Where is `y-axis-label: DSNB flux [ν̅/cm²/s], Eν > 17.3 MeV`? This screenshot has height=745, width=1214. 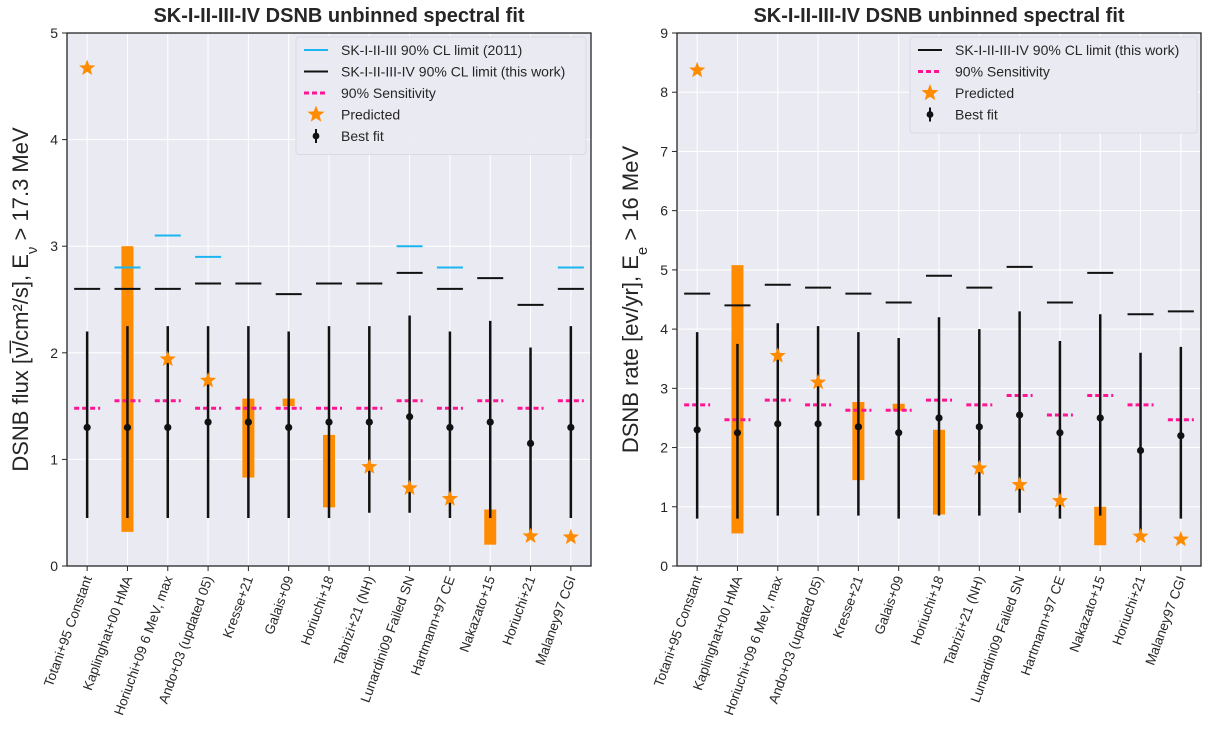
y-axis-label: DSNB flux [ν̅/cm²/s], Eν > 17.3 MeV is located at coordinates (24, 299).